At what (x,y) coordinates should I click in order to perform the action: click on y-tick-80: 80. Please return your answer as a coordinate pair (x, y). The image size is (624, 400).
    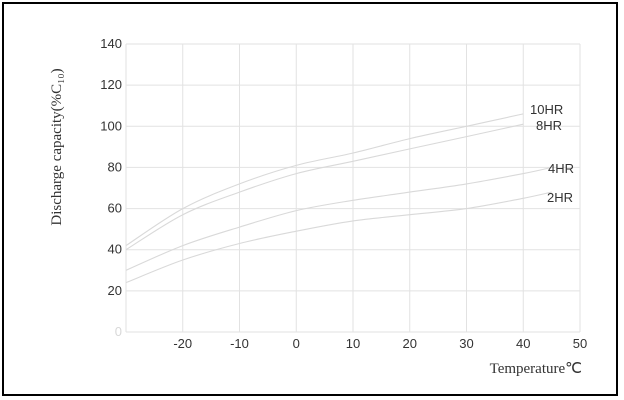
    Looking at the image, I should click on (115, 166).